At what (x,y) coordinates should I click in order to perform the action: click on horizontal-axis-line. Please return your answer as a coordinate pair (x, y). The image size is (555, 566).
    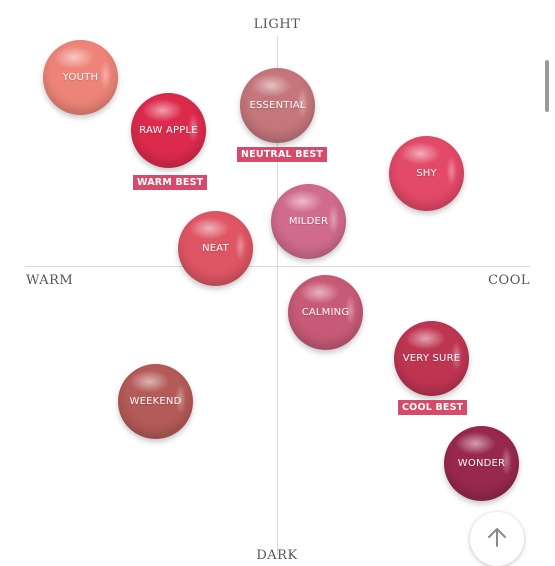
    Looking at the image, I should click on (277, 266).